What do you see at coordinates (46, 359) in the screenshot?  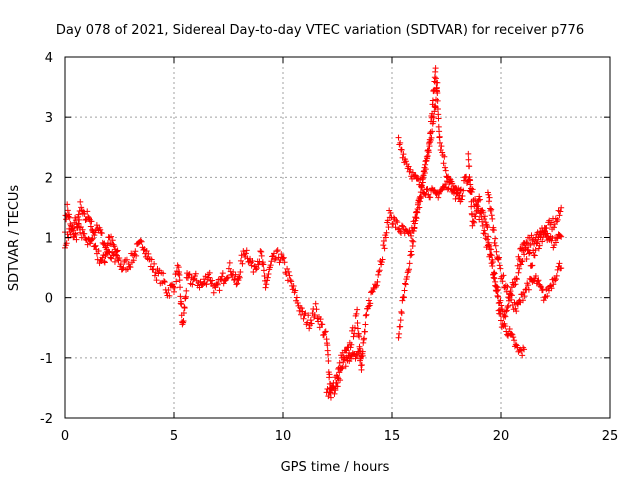 I see `y-tick-label: -1` at bounding box center [46, 359].